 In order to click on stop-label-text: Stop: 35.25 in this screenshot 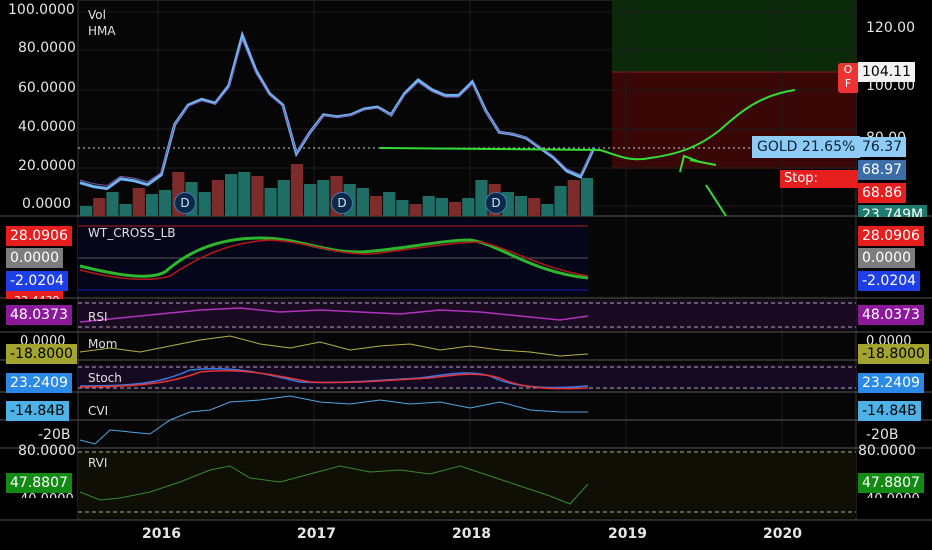, I will do `click(801, 178)`.